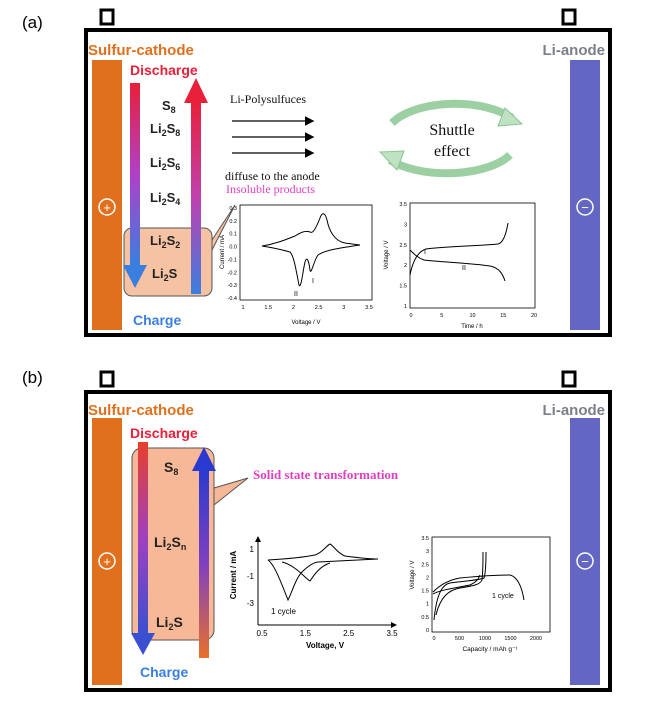 The image size is (650, 703). Describe the element at coordinates (311, 230) in the screenshot. I see `cv-a-curve-anodic` at that location.